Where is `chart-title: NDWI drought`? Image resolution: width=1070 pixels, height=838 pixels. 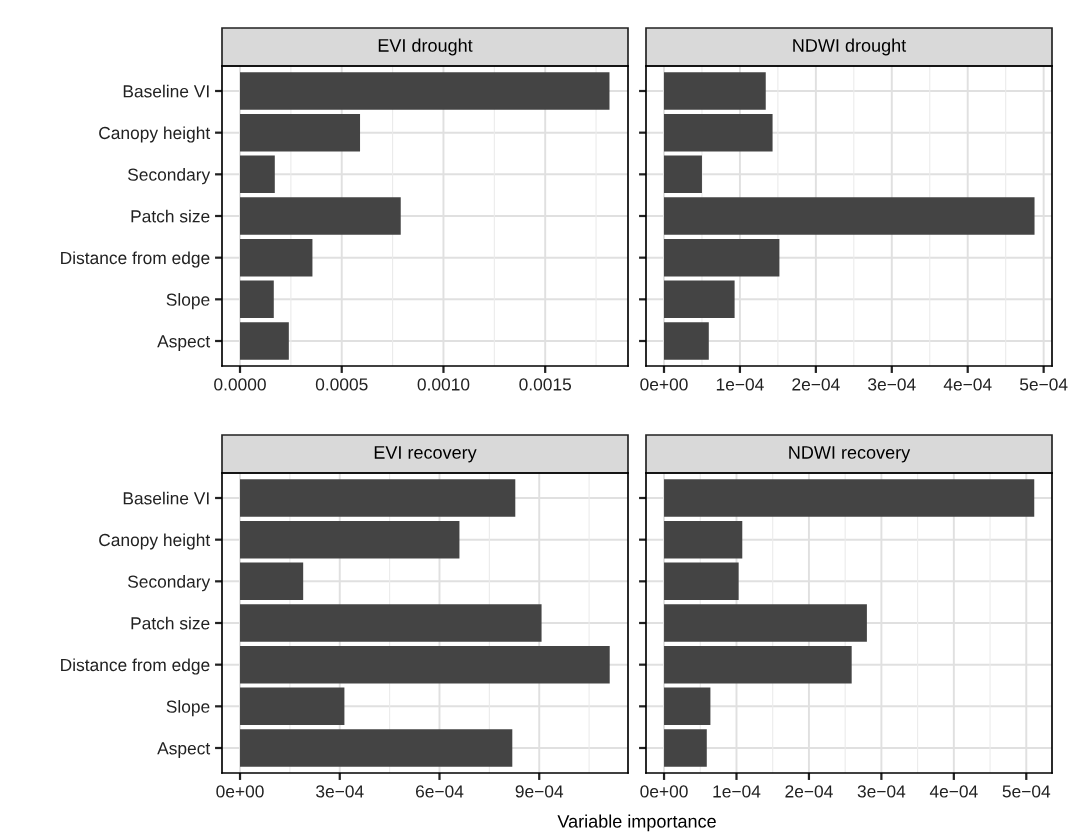 chart-title: NDWI drought is located at coordinates (850, 47).